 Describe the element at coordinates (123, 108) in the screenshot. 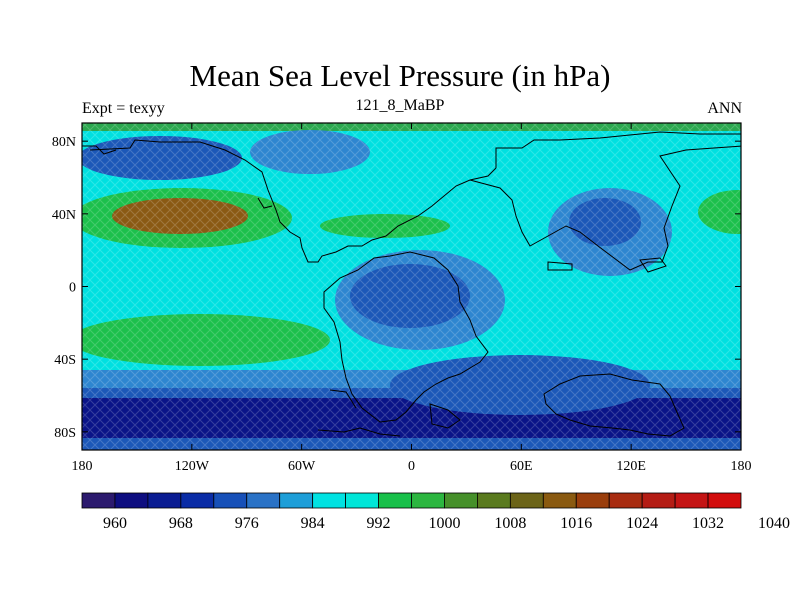

I see `experiment-label: Expt = texyy` at that location.